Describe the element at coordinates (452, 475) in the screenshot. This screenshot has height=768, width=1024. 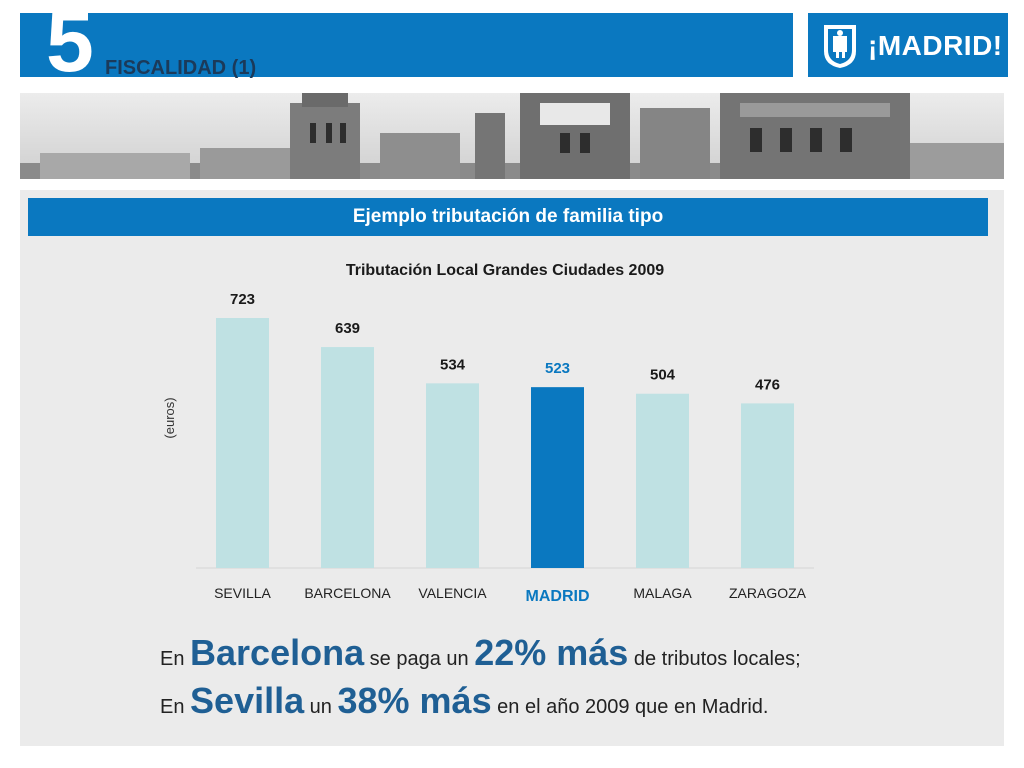
I see `bar-valencia` at that location.